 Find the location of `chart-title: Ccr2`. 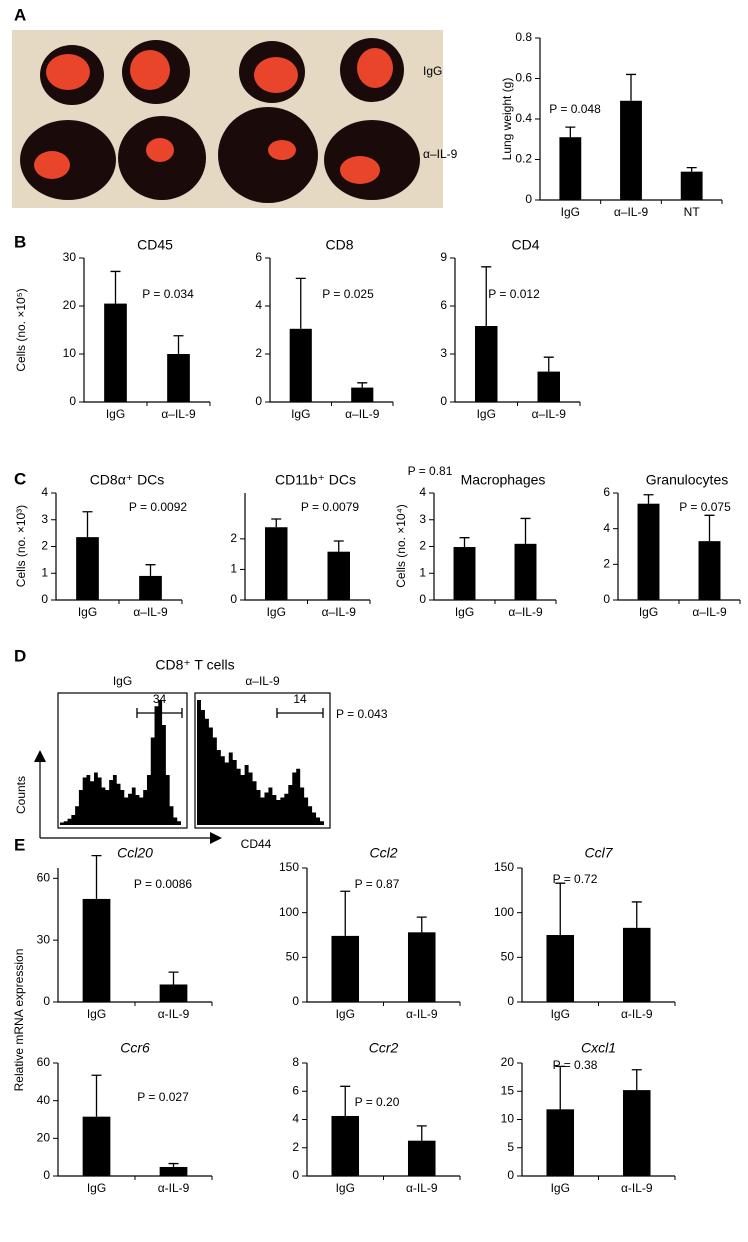

chart-title: Ccr2 is located at coordinates (384, 1048).